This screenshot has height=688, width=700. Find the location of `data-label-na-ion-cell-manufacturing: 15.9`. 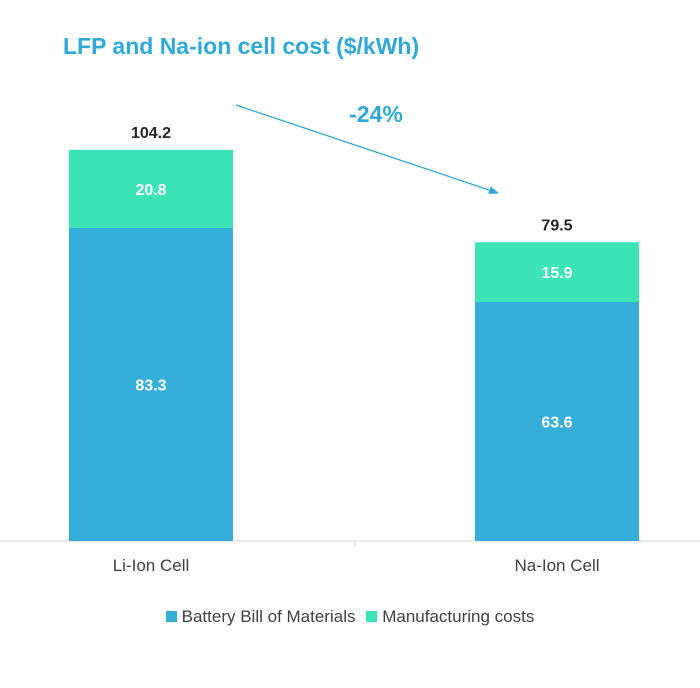

data-label-na-ion-cell-manufacturing: 15.9 is located at coordinates (556, 273).